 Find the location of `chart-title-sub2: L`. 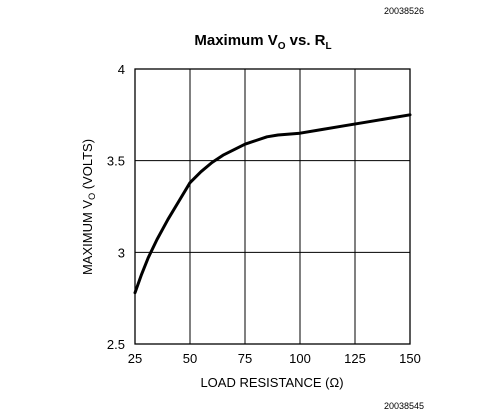

chart-title-sub2: L is located at coordinates (329, 46).